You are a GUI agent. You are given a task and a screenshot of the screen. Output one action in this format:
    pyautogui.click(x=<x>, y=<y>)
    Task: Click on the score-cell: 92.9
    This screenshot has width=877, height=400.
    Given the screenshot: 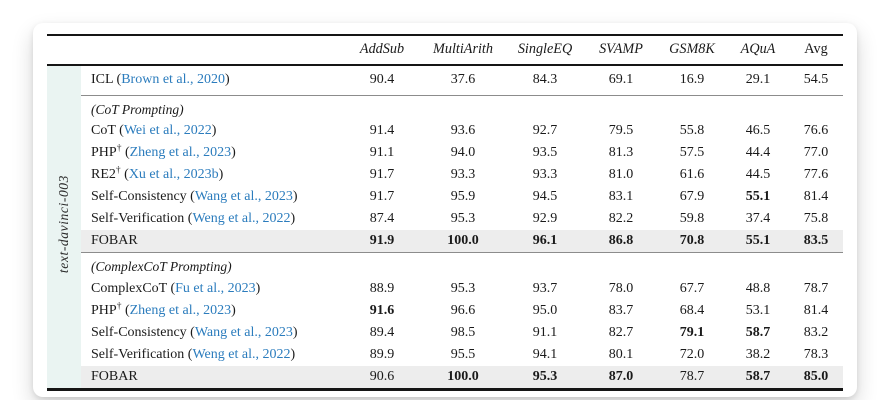 What is the action you would take?
    pyautogui.click(x=545, y=218)
    